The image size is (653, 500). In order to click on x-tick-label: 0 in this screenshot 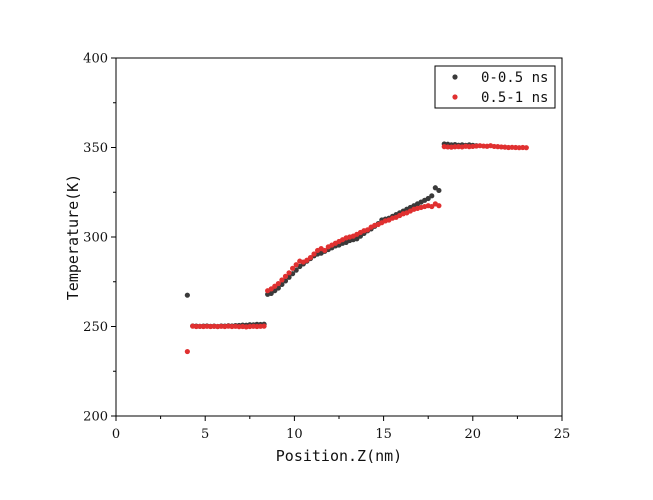, I will do `click(116, 434)`.